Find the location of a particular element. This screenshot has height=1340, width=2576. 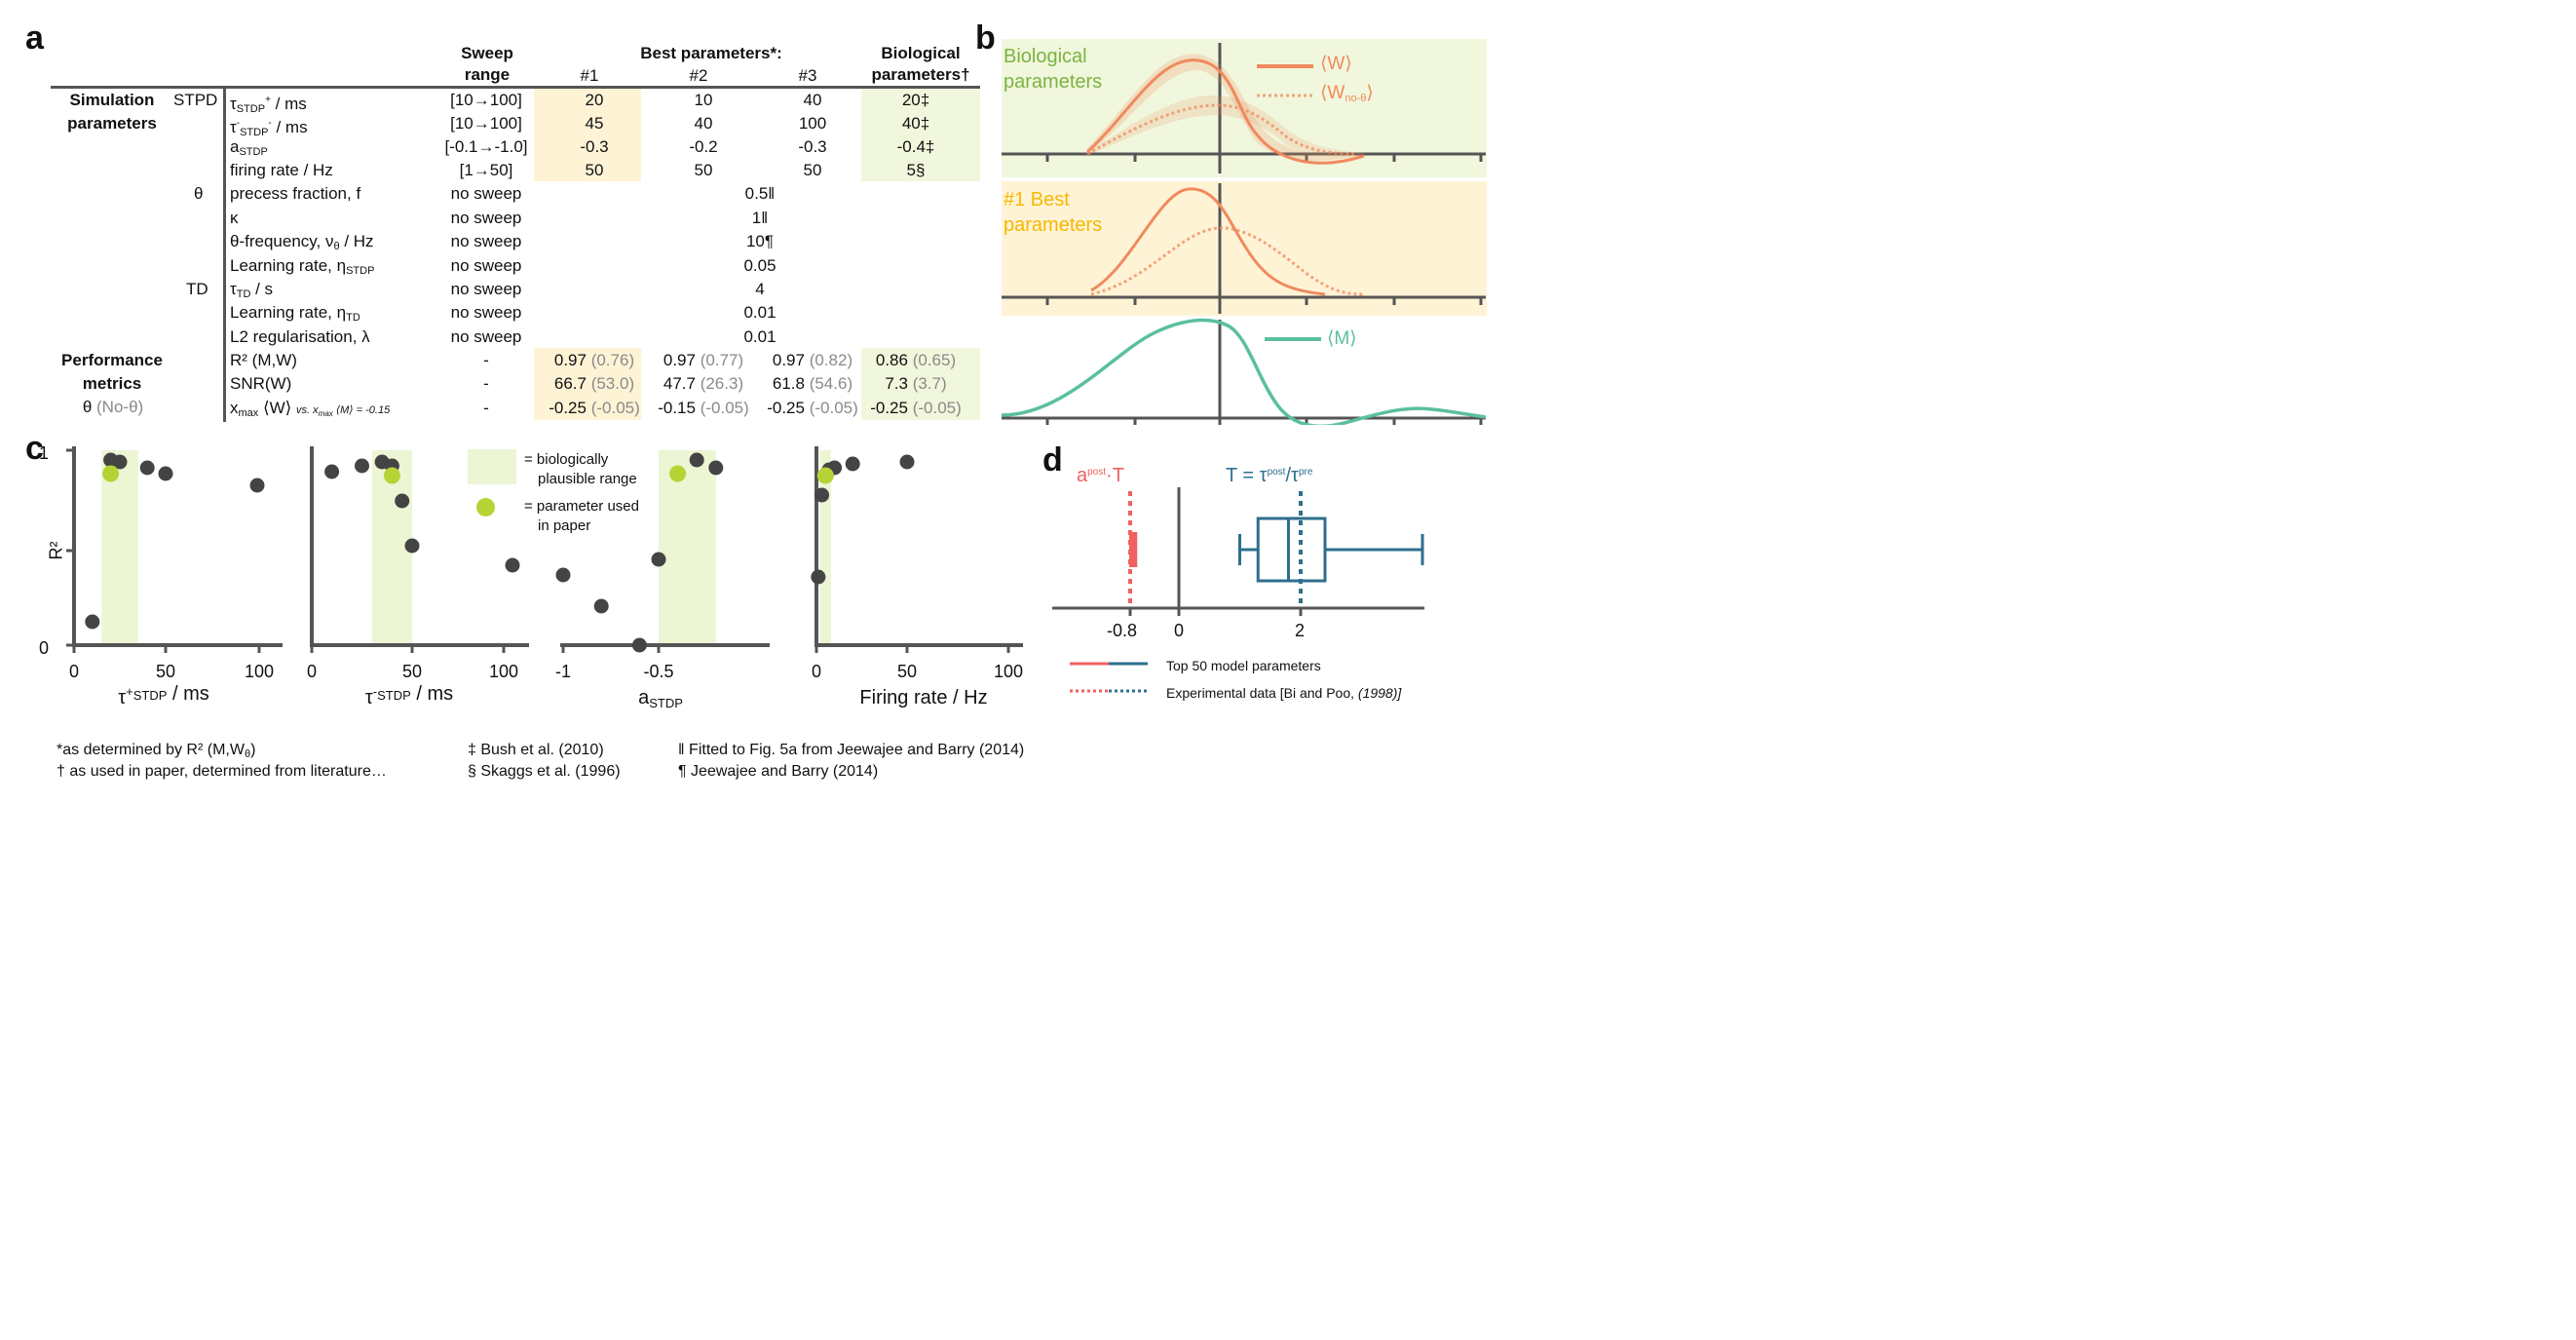

value-cell-b1: 50 is located at coordinates (594, 170).